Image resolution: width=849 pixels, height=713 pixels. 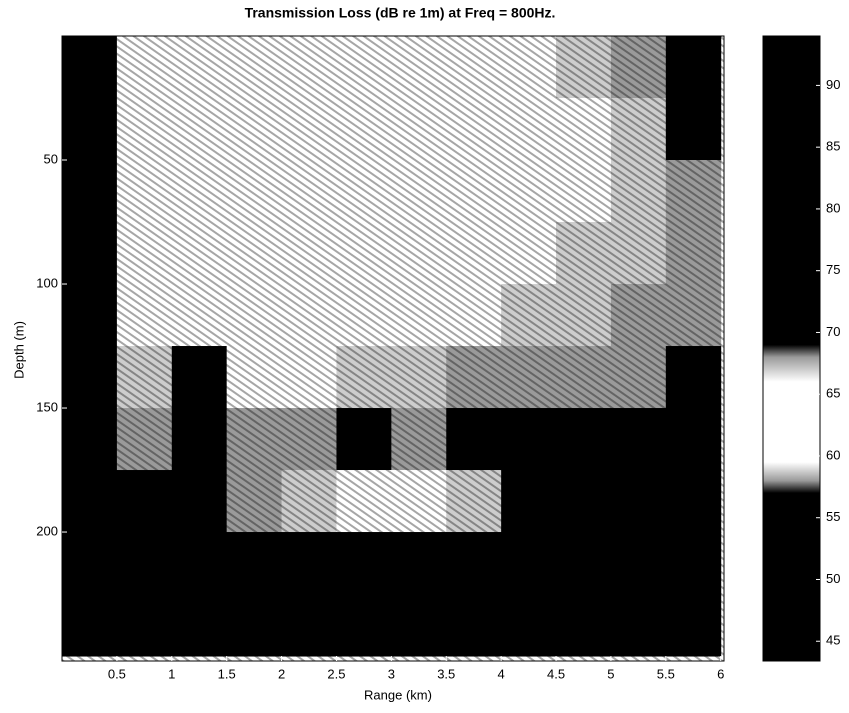 I want to click on y-tick-label: 200, so click(x=47, y=530).